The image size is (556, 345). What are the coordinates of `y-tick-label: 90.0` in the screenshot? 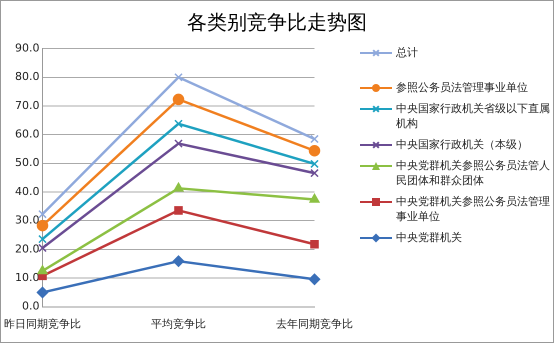 It's located at (27, 47).